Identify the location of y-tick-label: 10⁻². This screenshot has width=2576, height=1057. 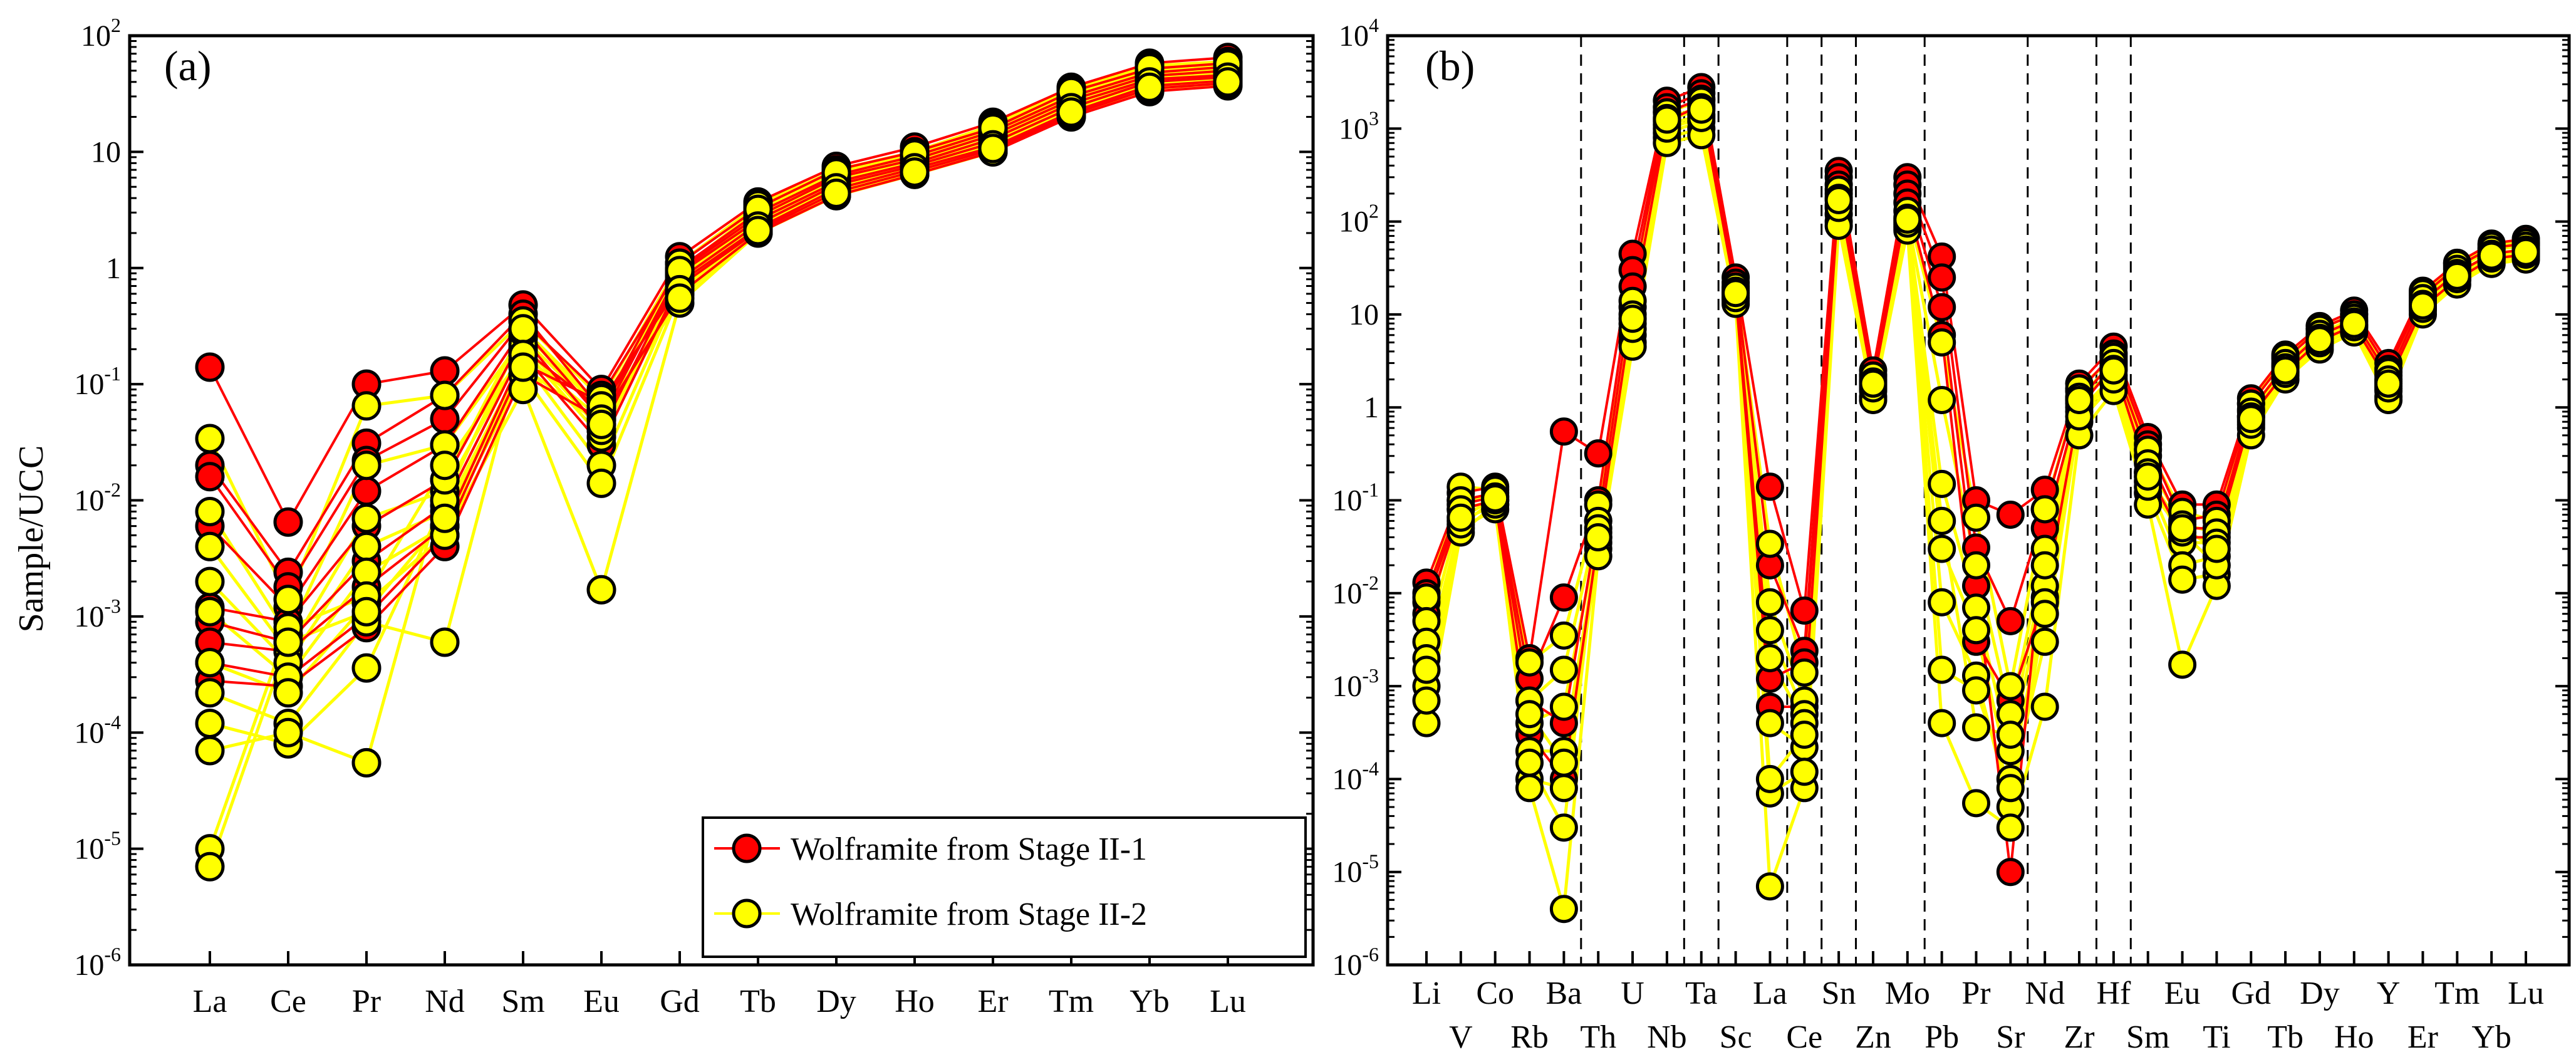
(97, 498).